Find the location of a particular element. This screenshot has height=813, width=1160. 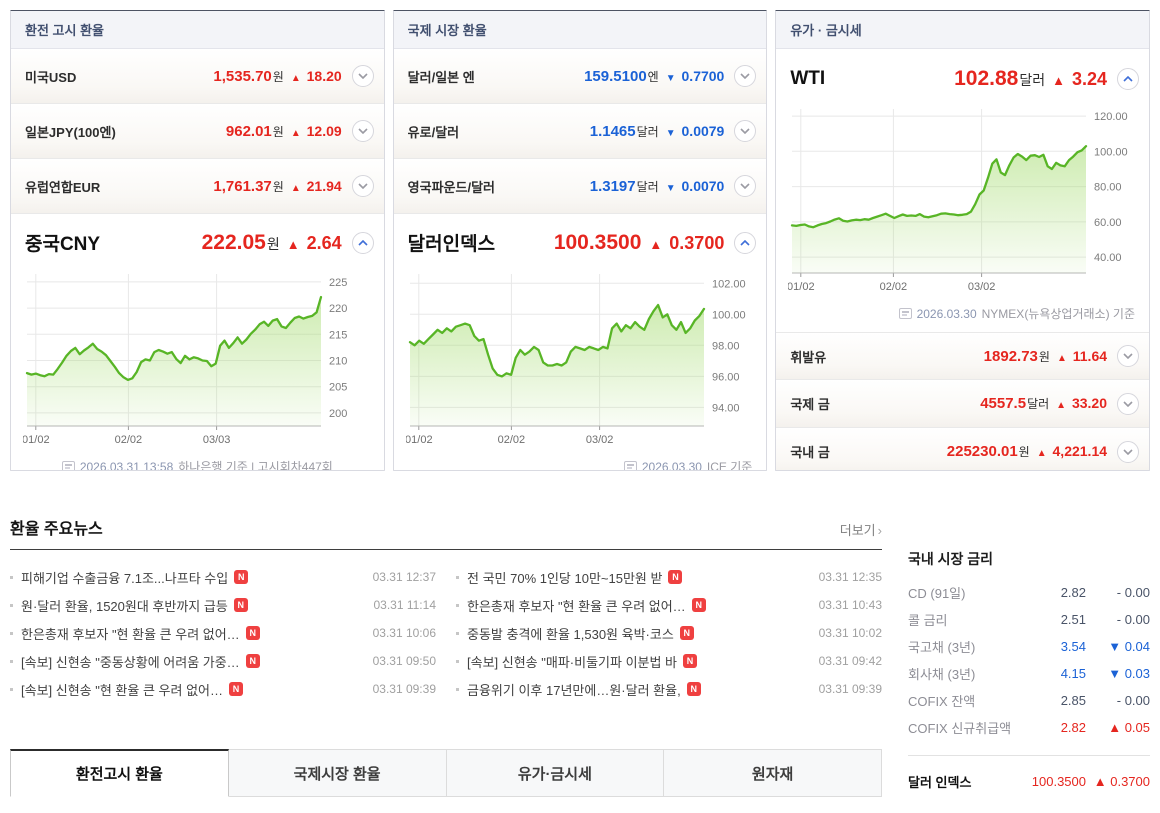

rate-name: 회사채 (3년) is located at coordinates (942, 674).